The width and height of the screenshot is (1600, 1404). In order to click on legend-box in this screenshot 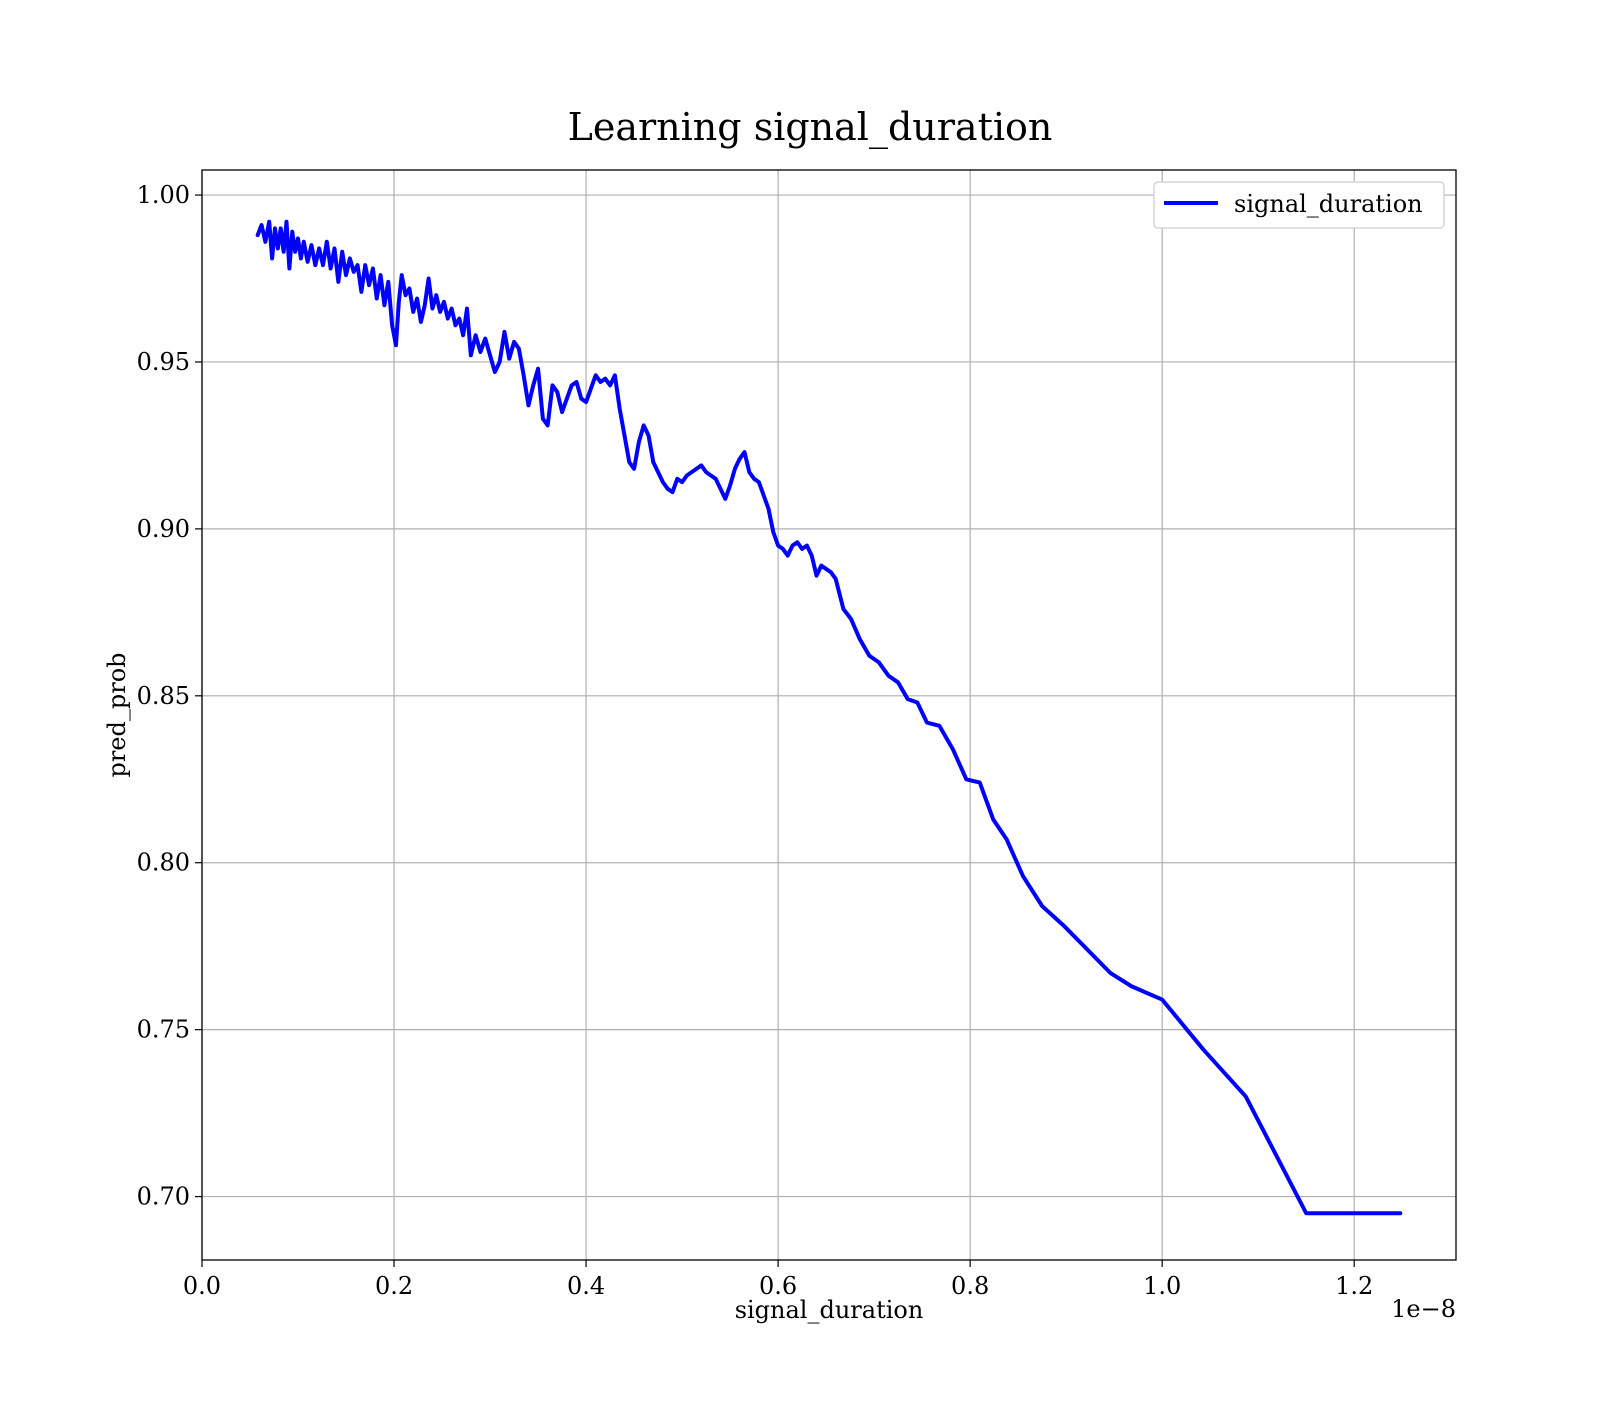, I will do `click(1299, 205)`.